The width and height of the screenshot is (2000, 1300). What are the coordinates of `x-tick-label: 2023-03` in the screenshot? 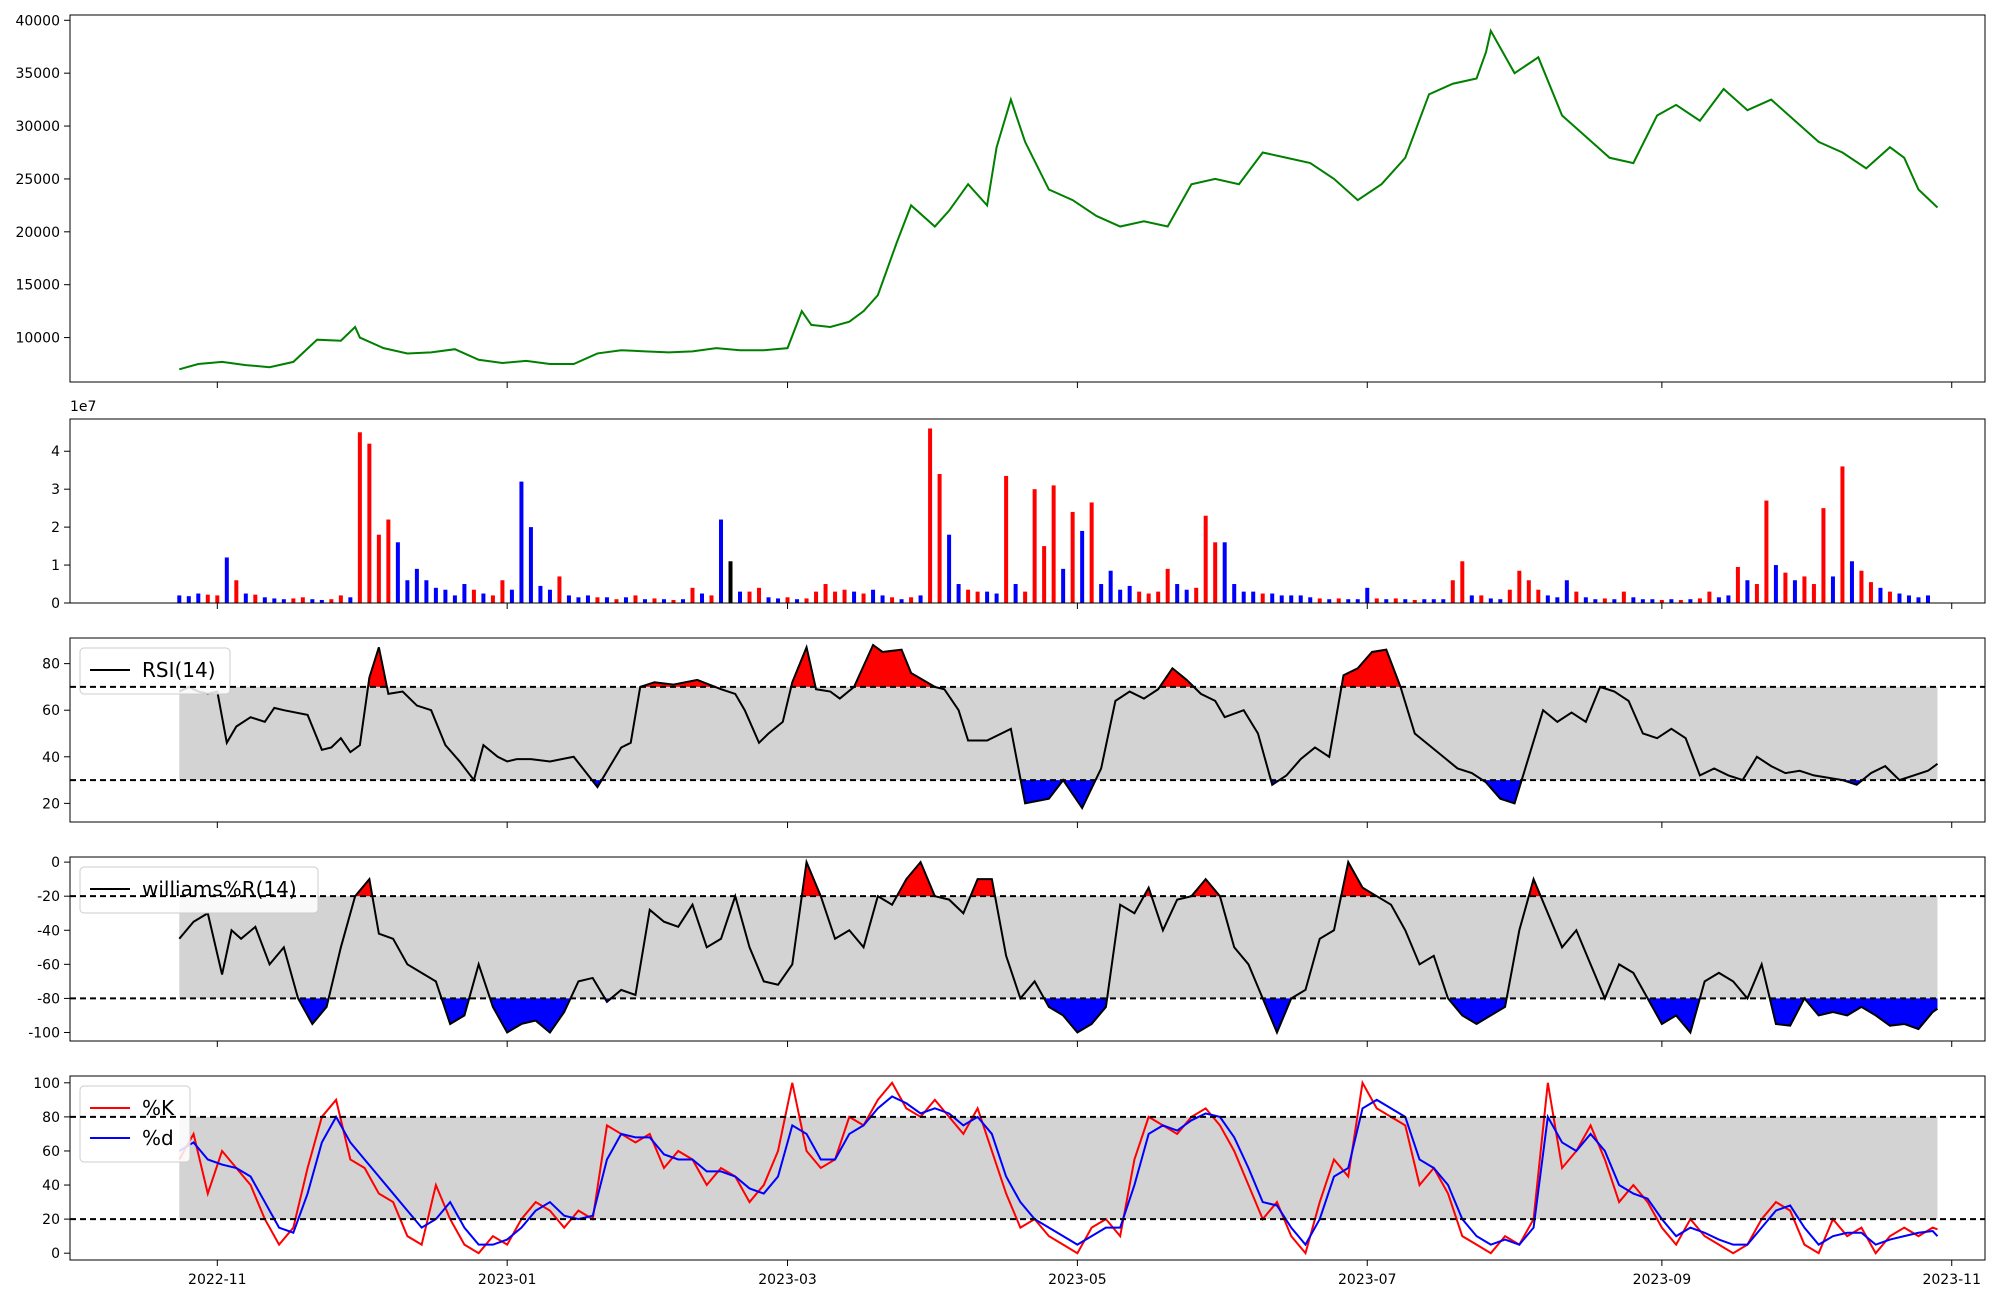 It's located at (787, 1280).